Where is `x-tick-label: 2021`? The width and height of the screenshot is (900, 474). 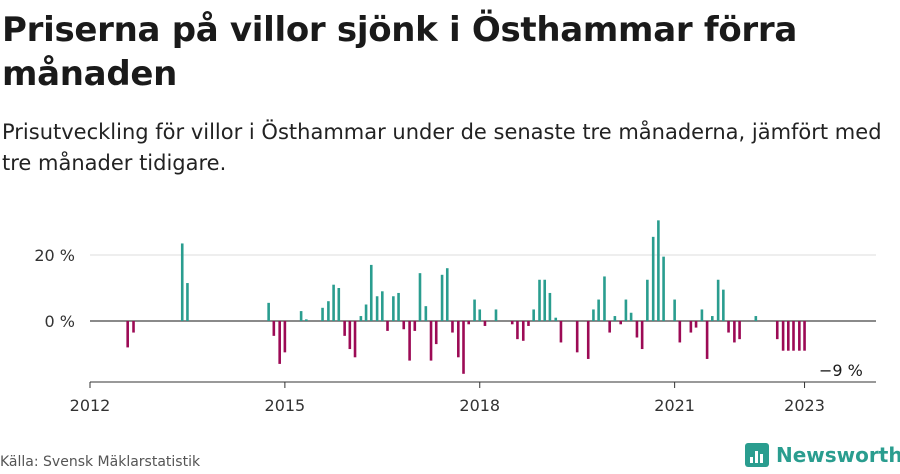
x-tick-label: 2021 is located at coordinates (674, 405).